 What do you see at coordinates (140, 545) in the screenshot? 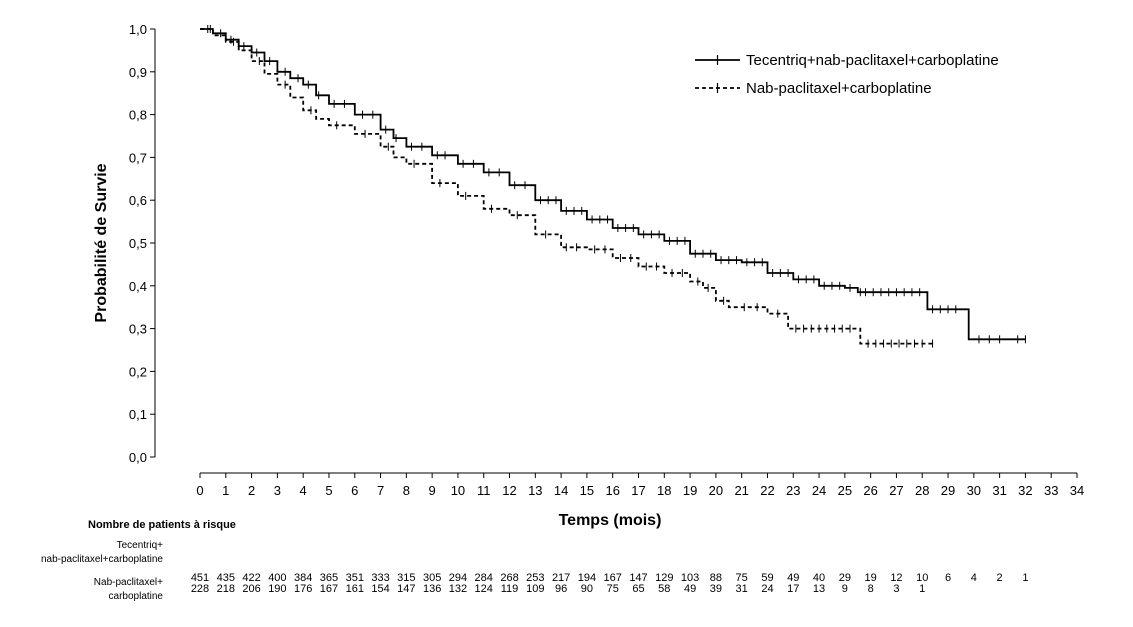
I see `risk-row-label-tecentriq-line1: Tecentriq+` at bounding box center [140, 545].